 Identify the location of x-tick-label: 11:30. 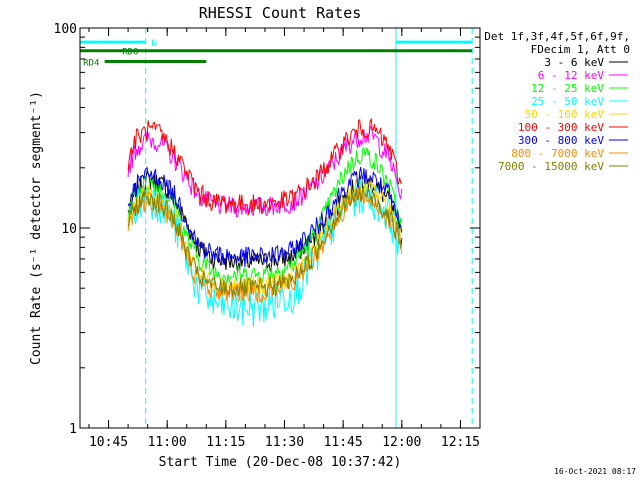
(284, 442).